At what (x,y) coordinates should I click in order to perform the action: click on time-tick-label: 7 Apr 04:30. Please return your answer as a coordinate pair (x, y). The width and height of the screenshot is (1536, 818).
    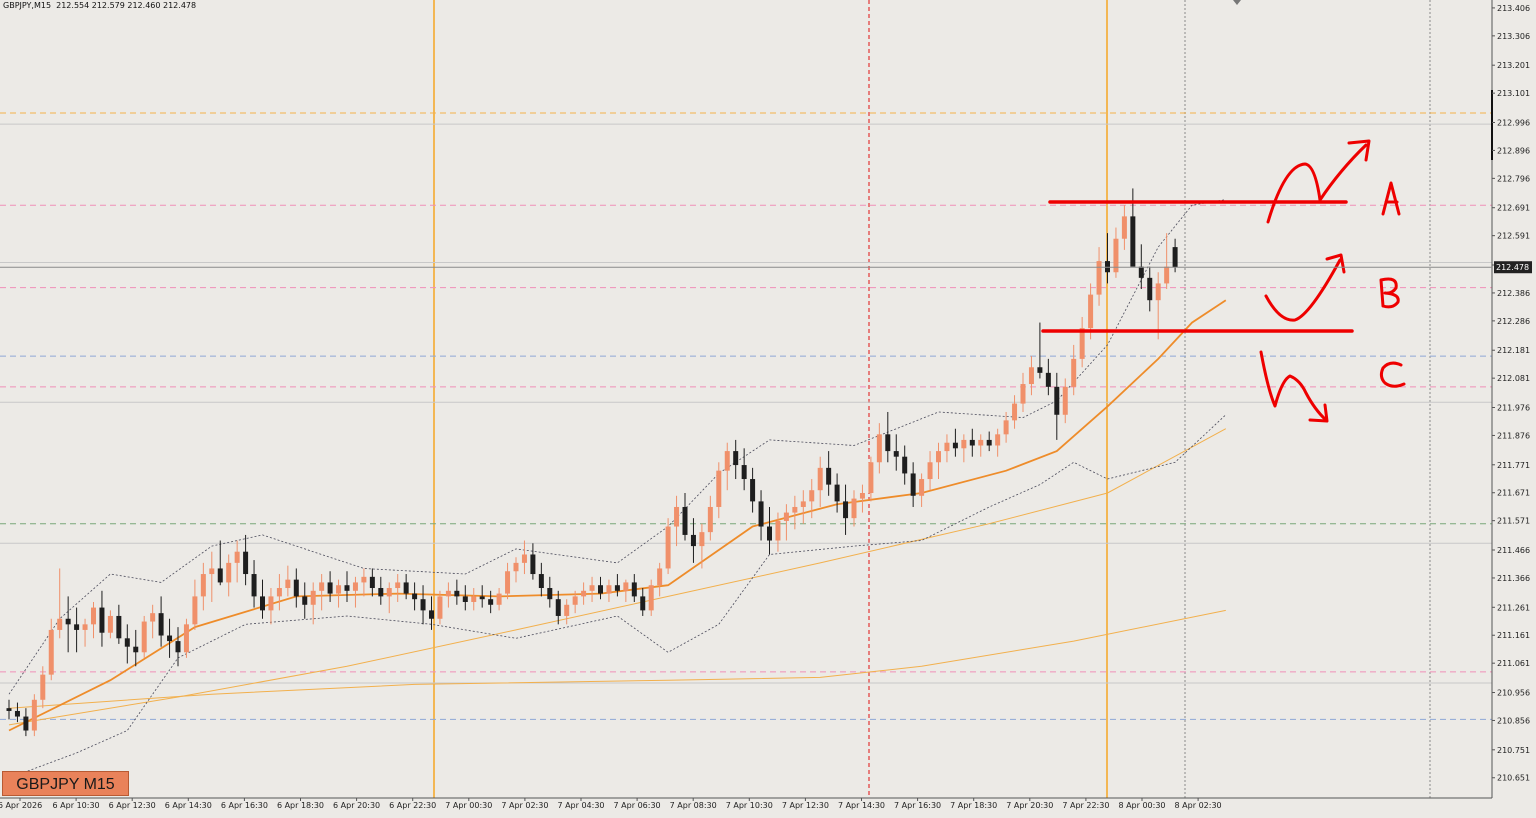
    Looking at the image, I should click on (580, 805).